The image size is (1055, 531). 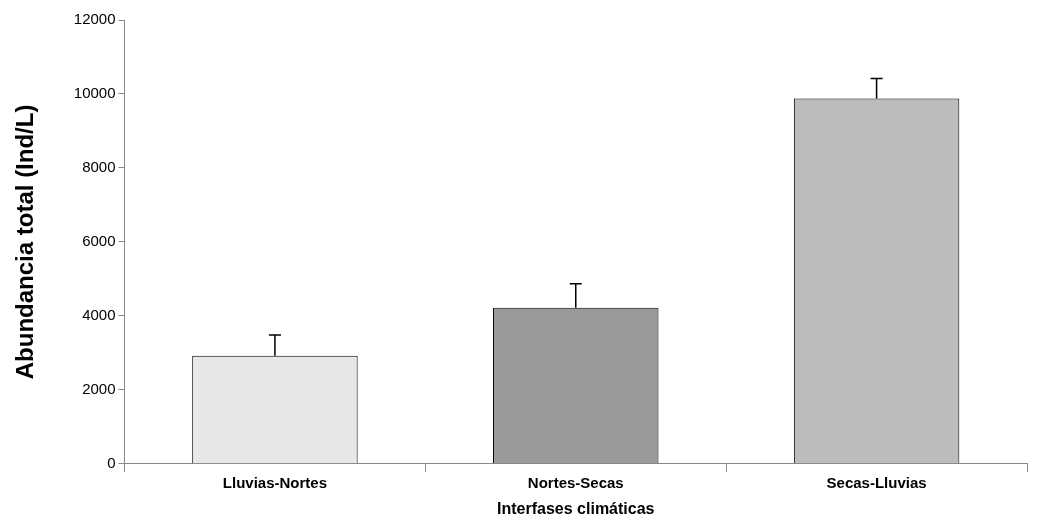 What do you see at coordinates (111, 462) in the screenshot?
I see `y-tick-label: 0` at bounding box center [111, 462].